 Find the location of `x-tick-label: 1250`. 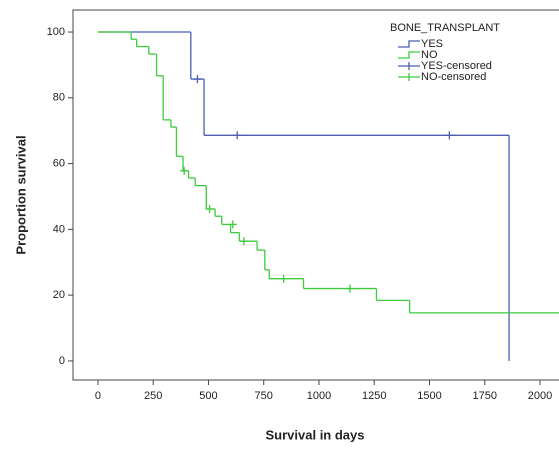

x-tick-label: 1250 is located at coordinates (374, 396).